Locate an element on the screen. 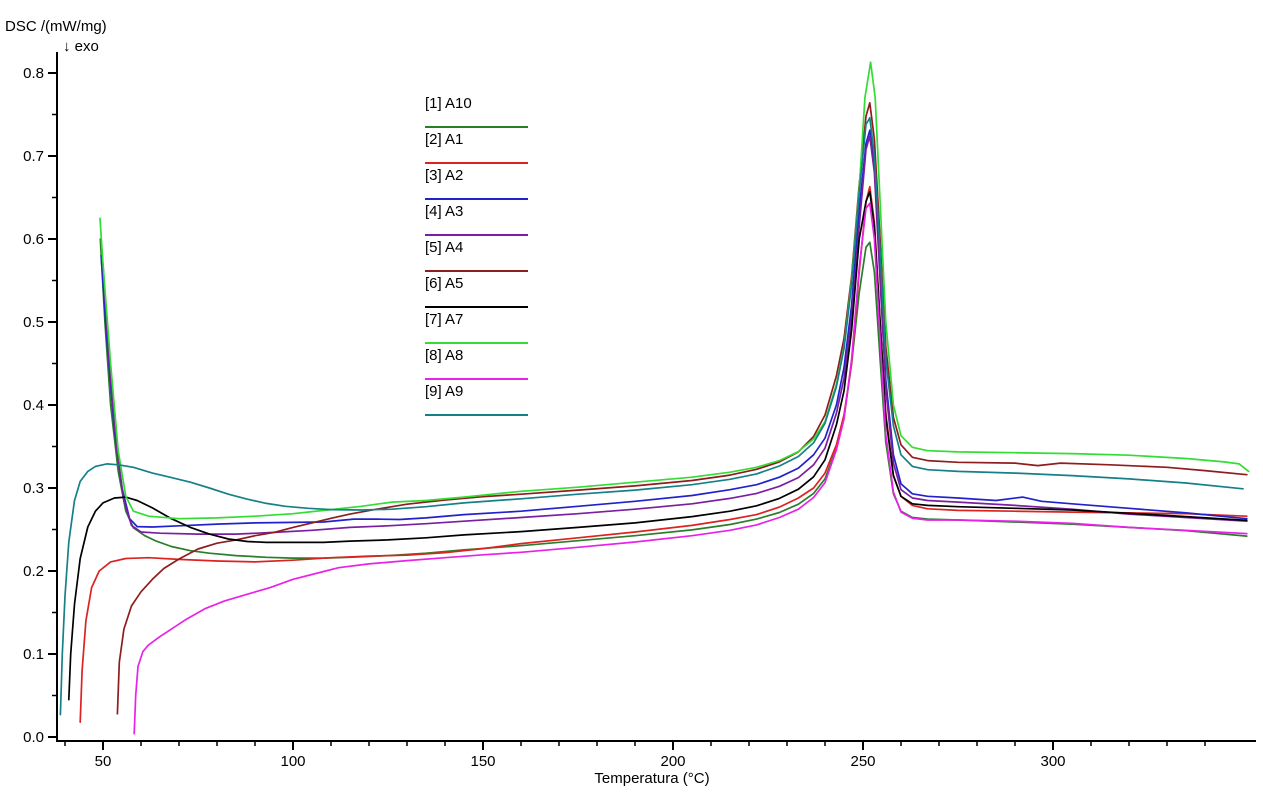  legend-color-line-A7 is located at coordinates (476, 343).